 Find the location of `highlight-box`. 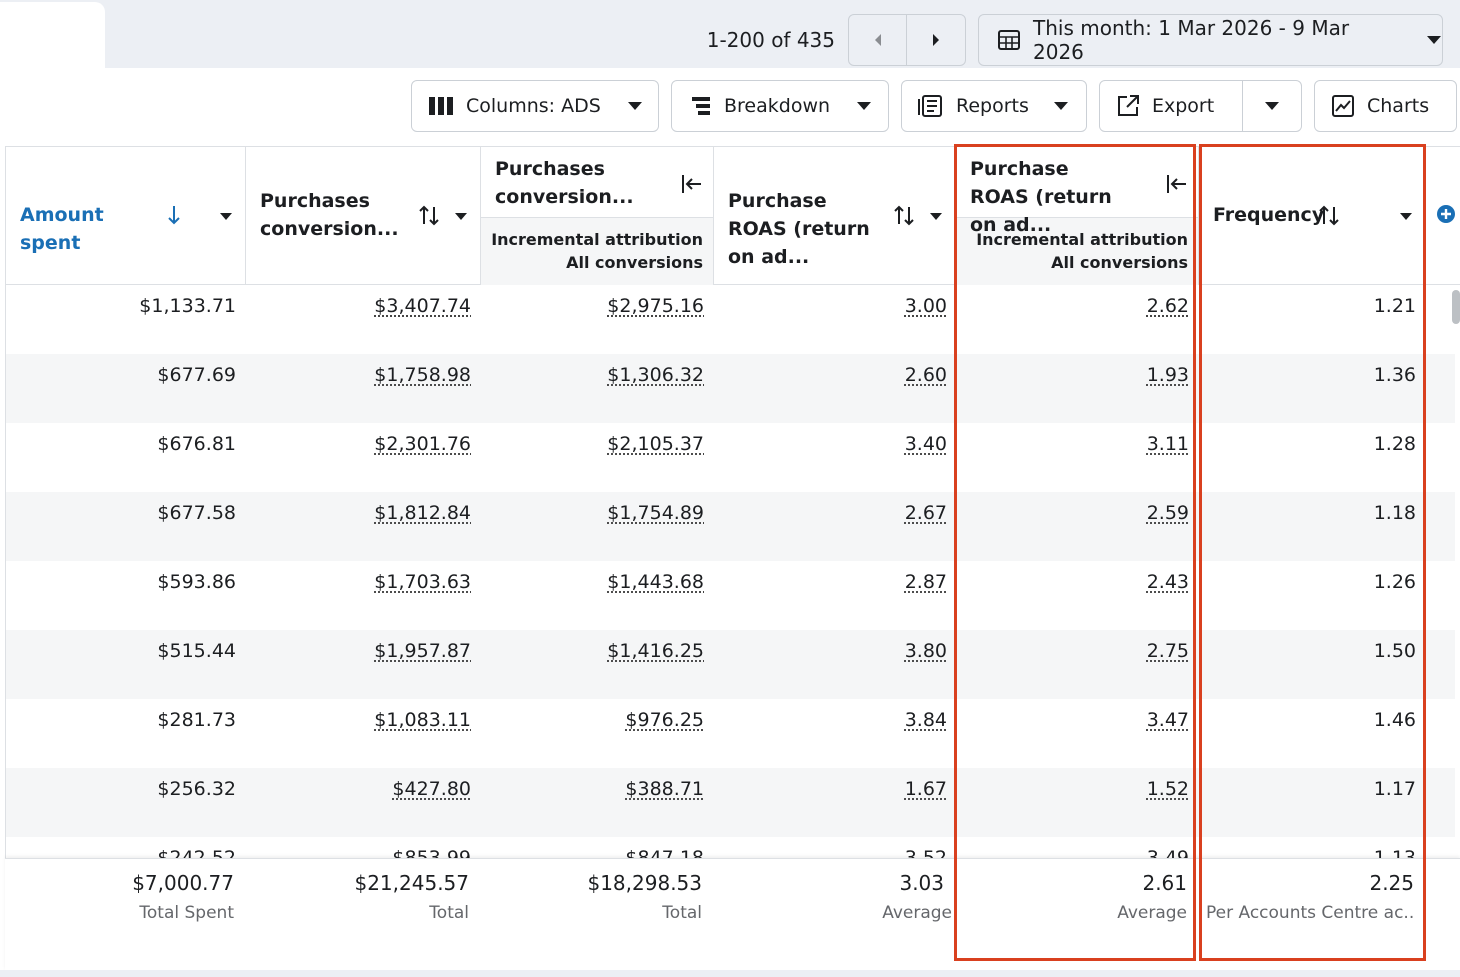

highlight-box is located at coordinates (1075, 552).